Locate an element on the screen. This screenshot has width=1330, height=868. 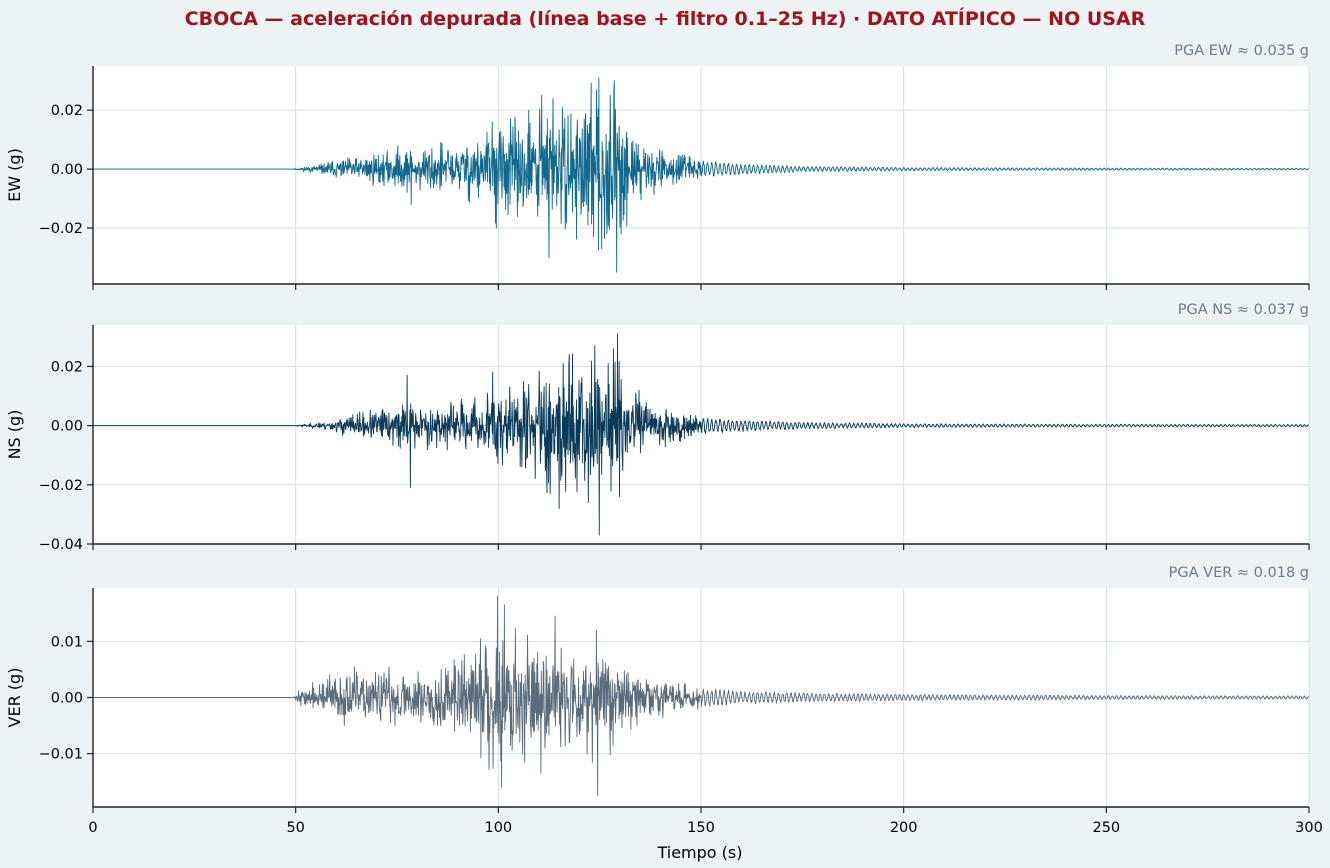
x-tick-label: 50 is located at coordinates (295, 828).